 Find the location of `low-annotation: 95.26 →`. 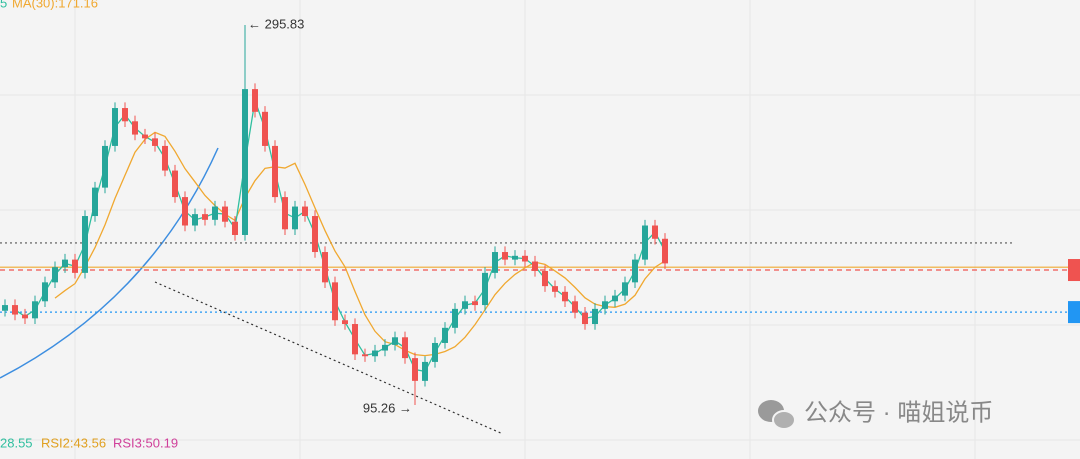

low-annotation: 95.26 → is located at coordinates (387, 407).